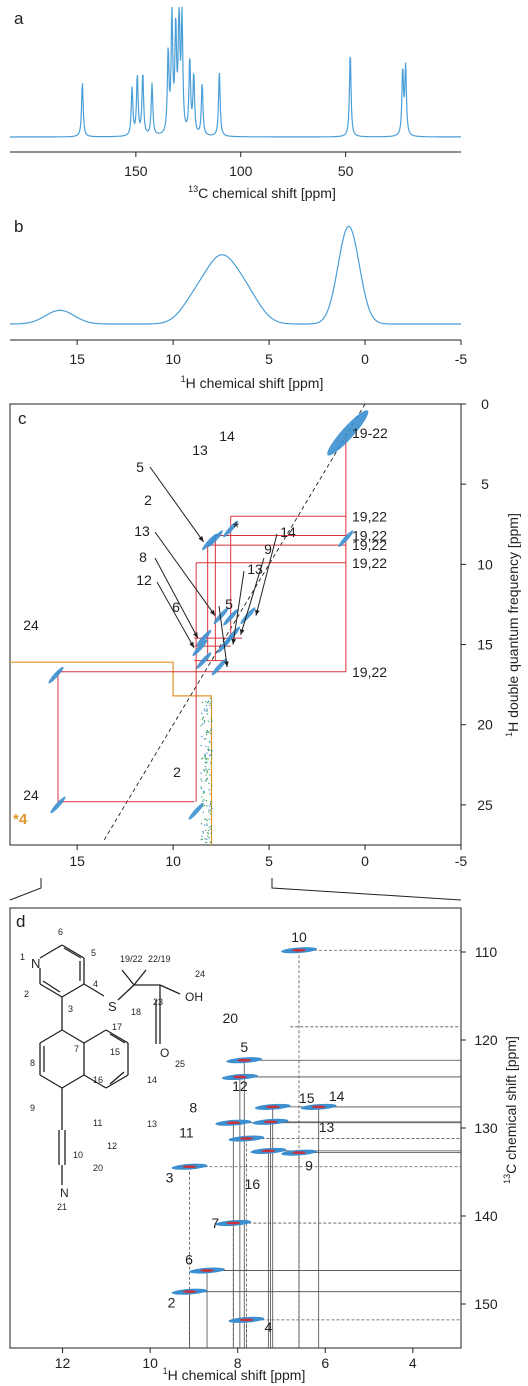 The width and height of the screenshot is (528, 1386). What do you see at coordinates (461, 861) in the screenshot?
I see `x-tick-label: -5` at bounding box center [461, 861].